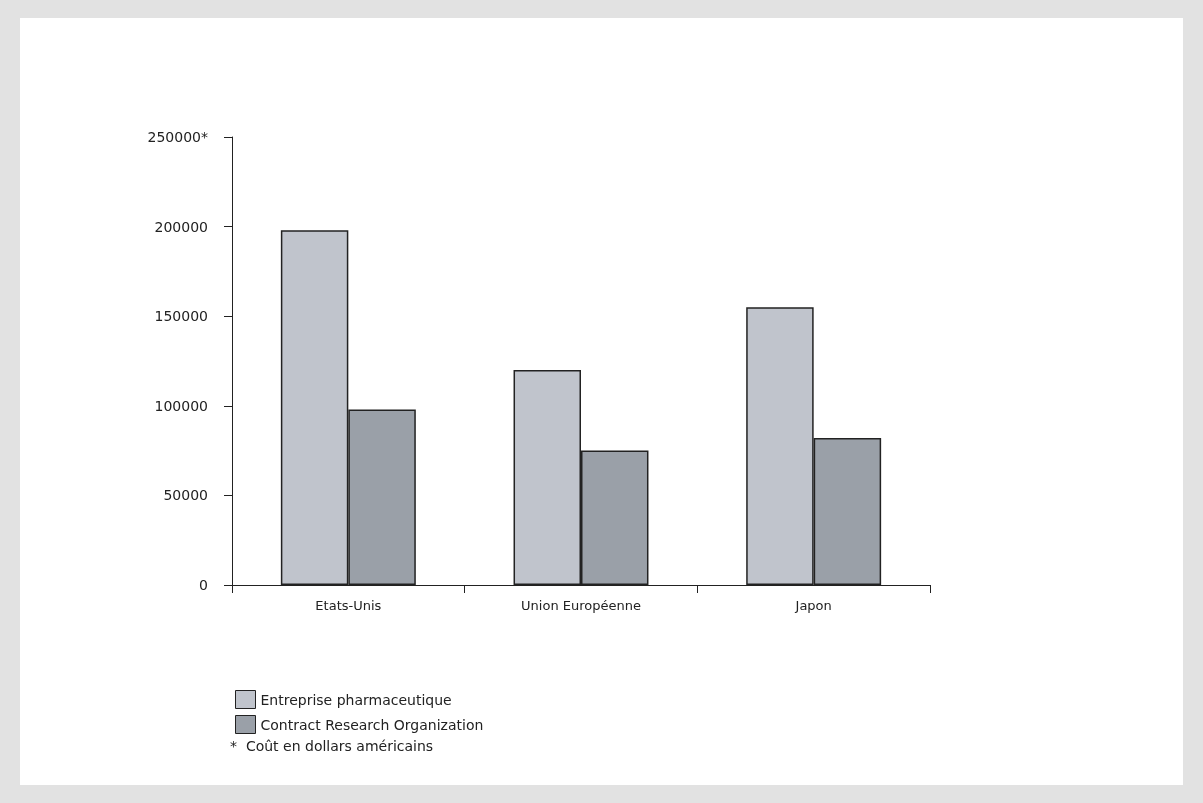 The image size is (1203, 803). What do you see at coordinates (581, 605) in the screenshot?
I see `x-tick-label: Union Européenne` at bounding box center [581, 605].